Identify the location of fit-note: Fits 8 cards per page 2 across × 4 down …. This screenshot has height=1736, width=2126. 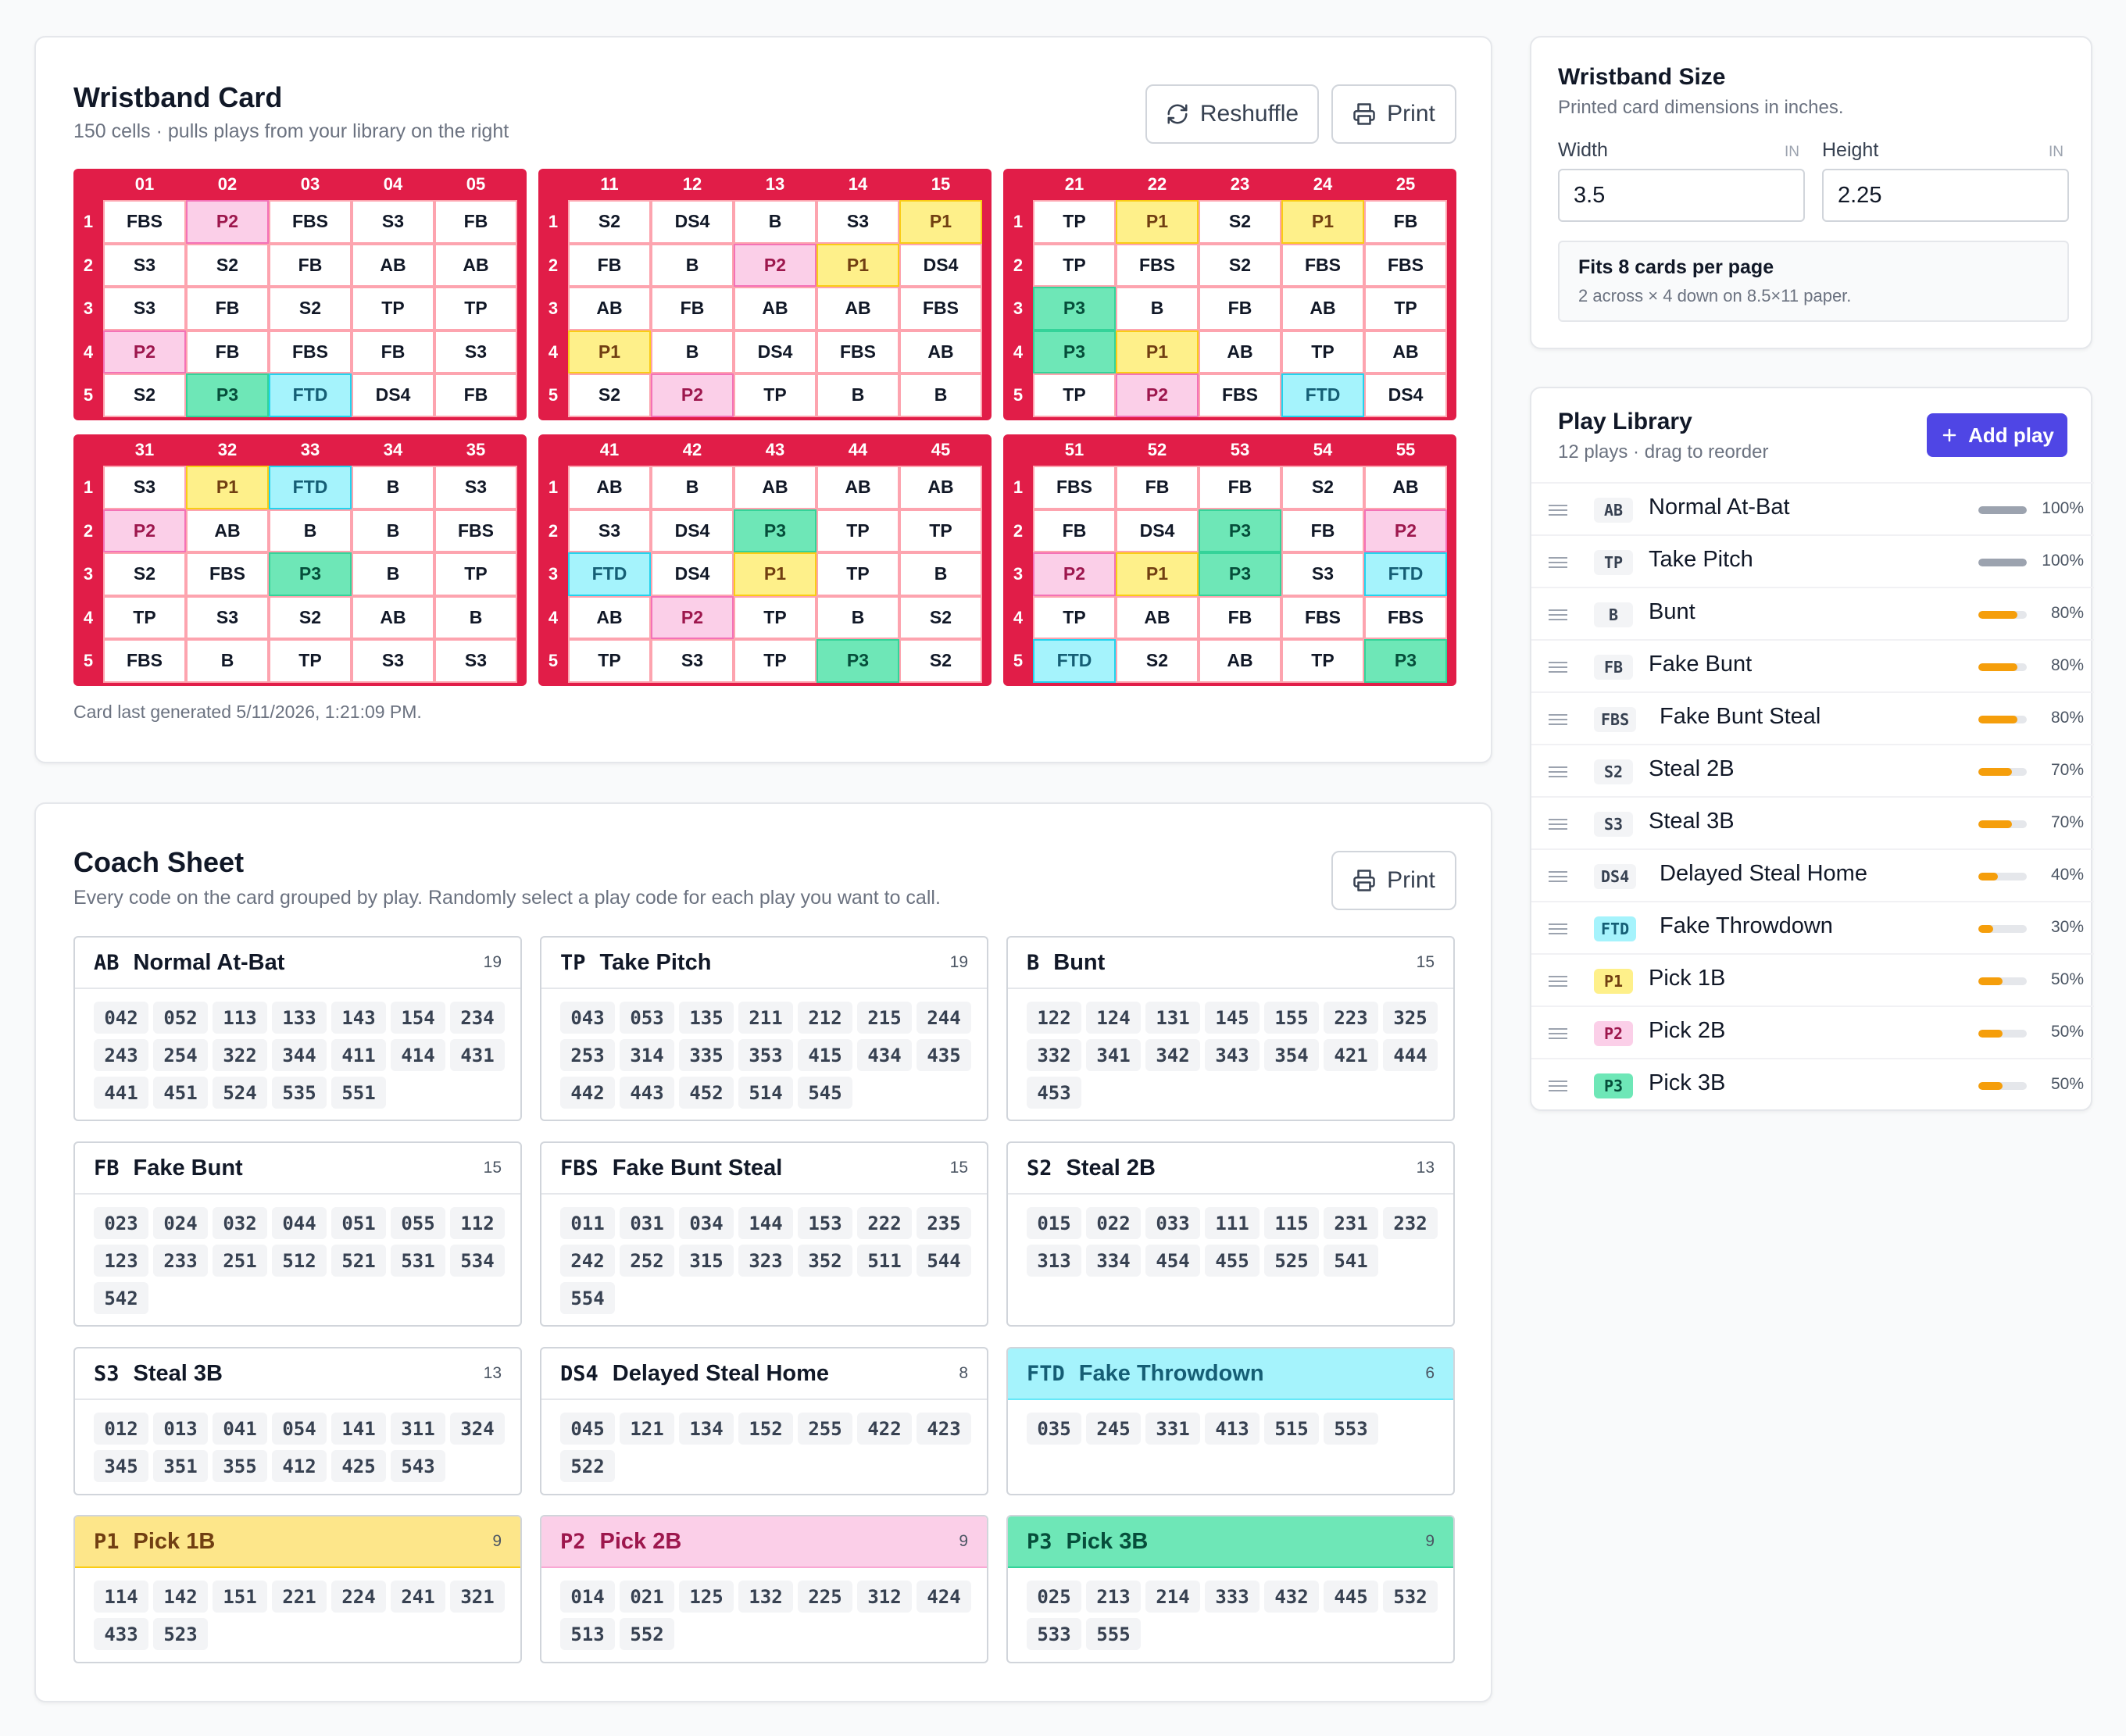
(1813, 281).